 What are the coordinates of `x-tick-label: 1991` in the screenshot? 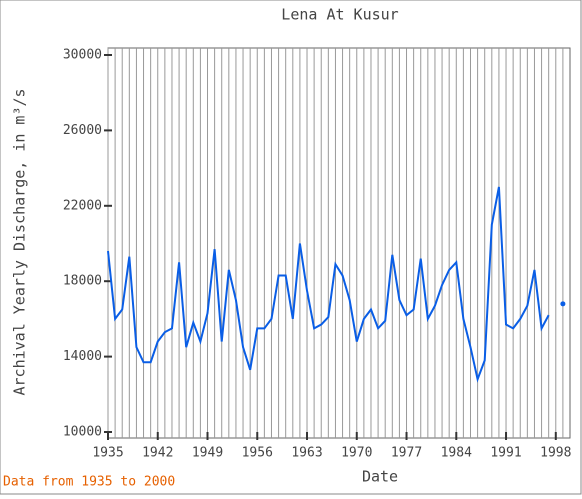 It's located at (505, 453).